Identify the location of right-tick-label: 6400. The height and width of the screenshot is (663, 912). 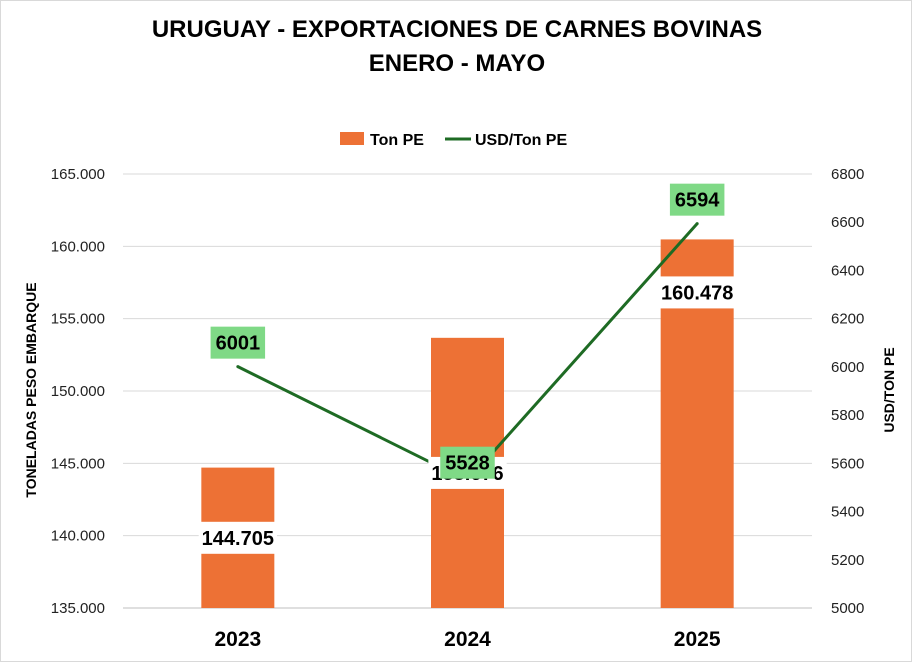
(847, 270).